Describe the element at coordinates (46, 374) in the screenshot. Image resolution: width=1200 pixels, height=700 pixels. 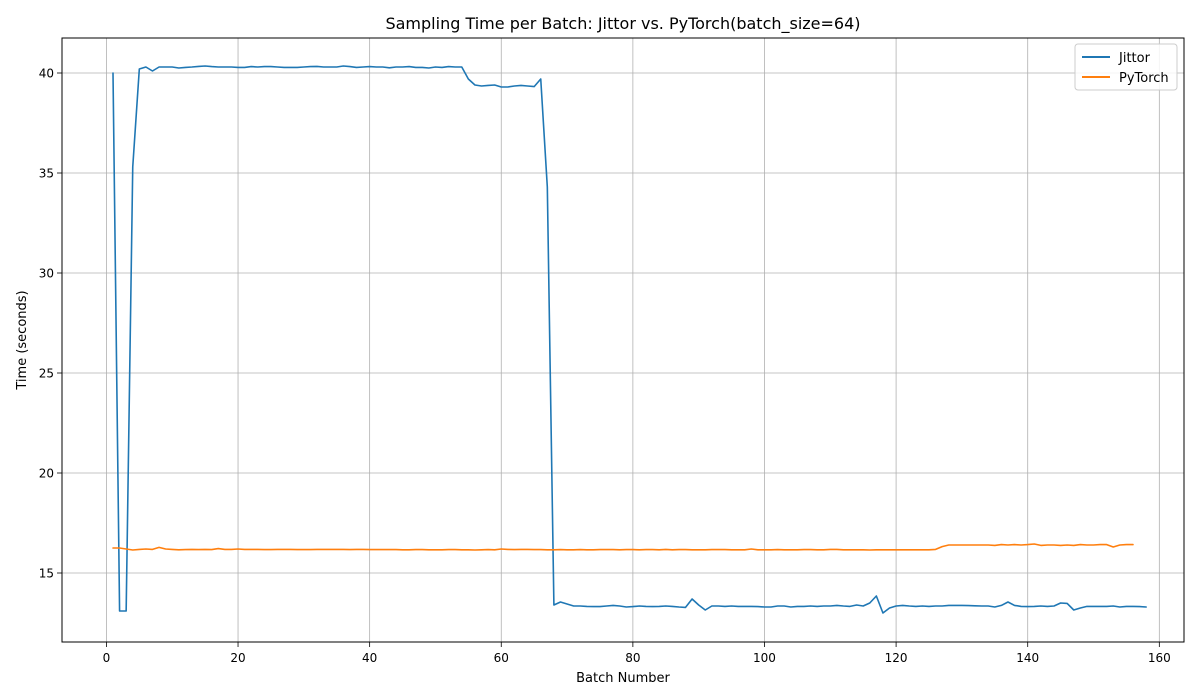
I see `y-tick-label: 25` at that location.